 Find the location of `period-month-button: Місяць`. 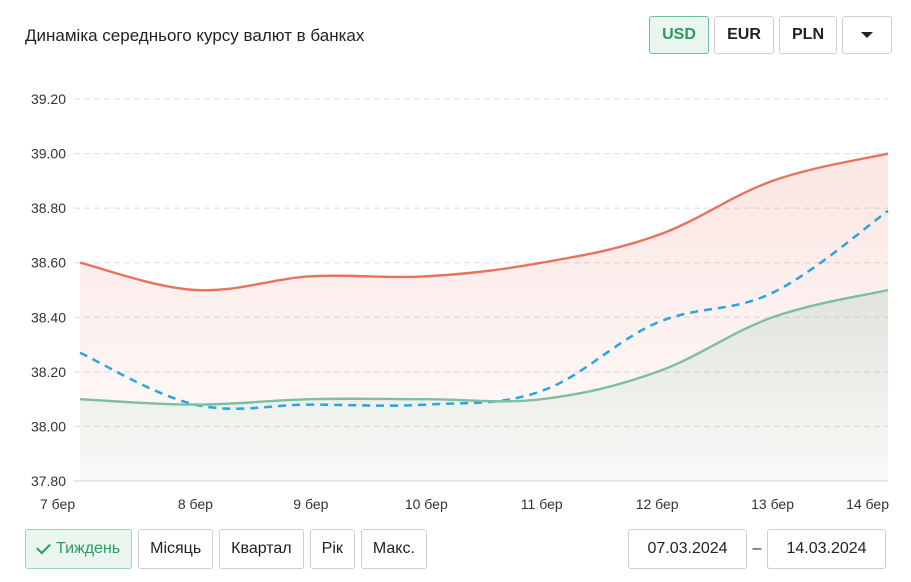

period-month-button: Місяць is located at coordinates (176, 549).